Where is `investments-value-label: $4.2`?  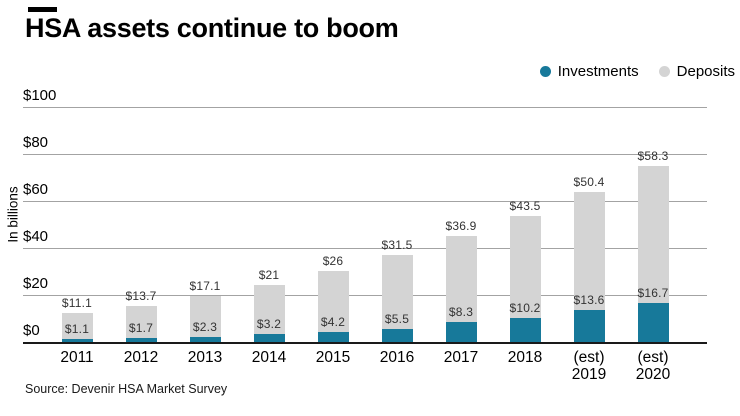 investments-value-label: $4.2 is located at coordinates (333, 322).